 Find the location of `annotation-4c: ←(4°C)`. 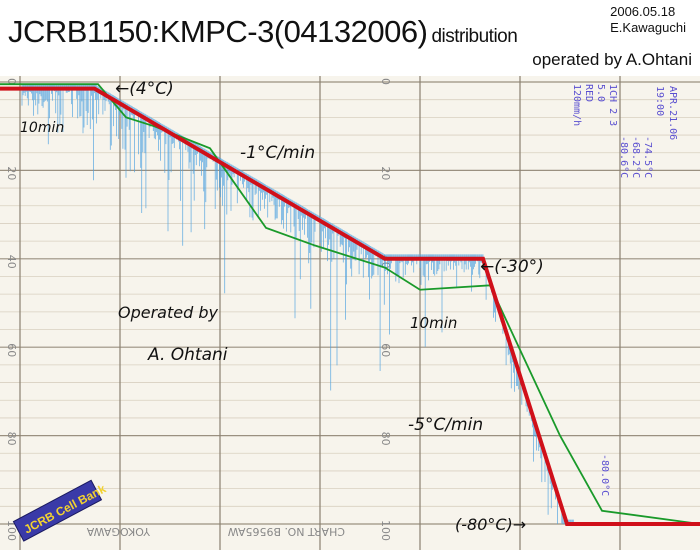

annotation-4c: ←(4°C) is located at coordinates (144, 89).